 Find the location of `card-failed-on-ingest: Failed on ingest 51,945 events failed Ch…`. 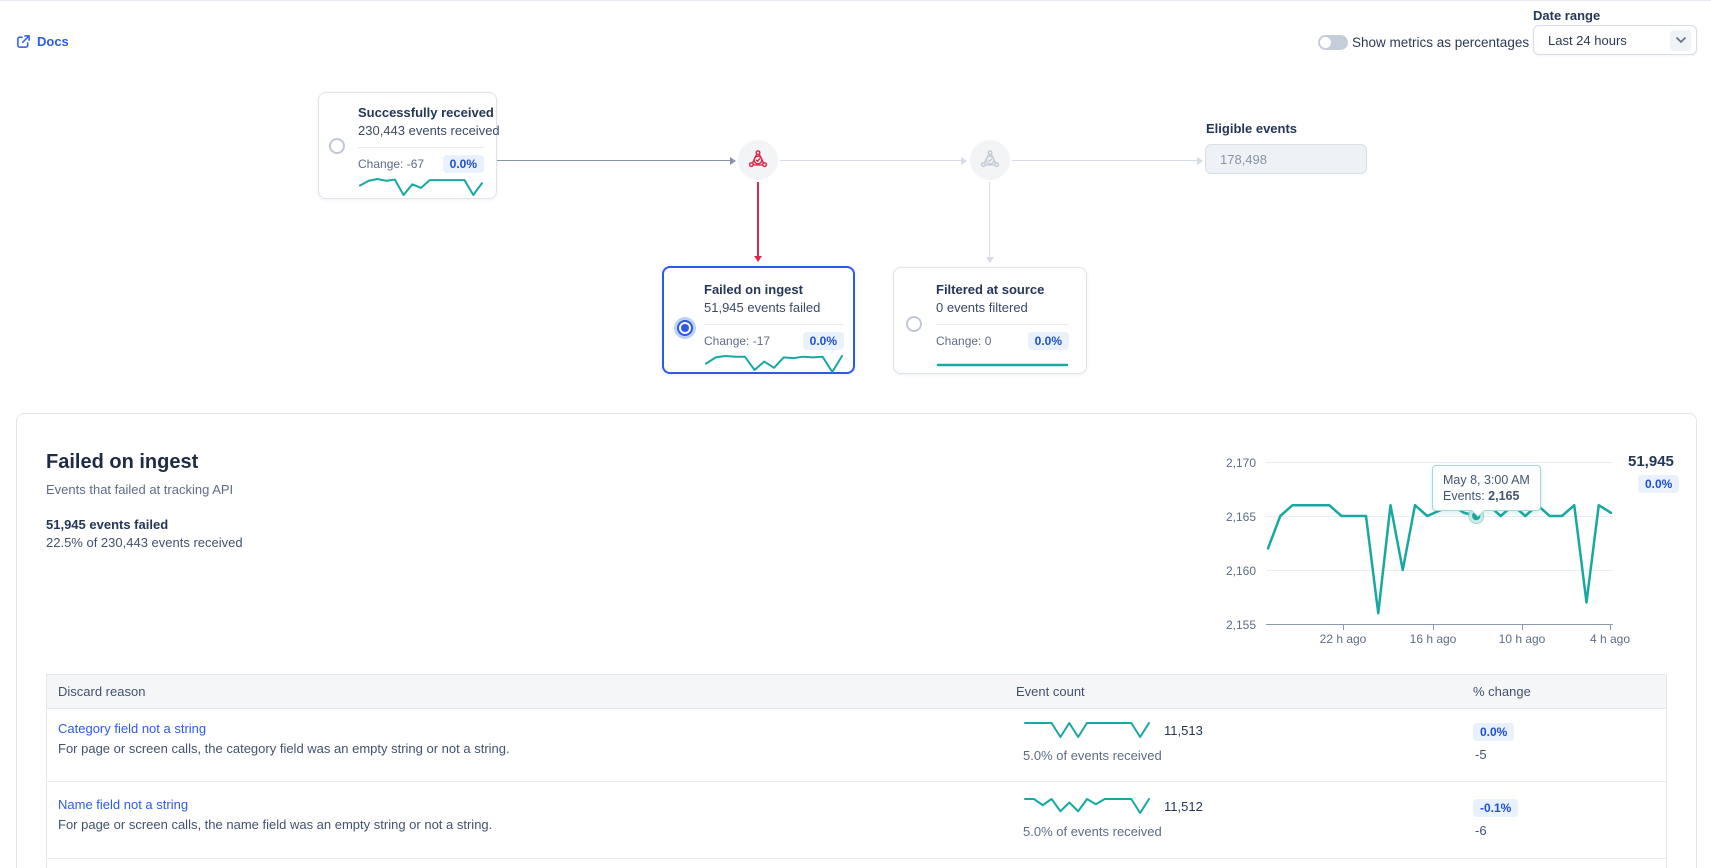

card-failed-on-ingest: Failed on ingest 51,945 events failed Ch… is located at coordinates (758, 320).